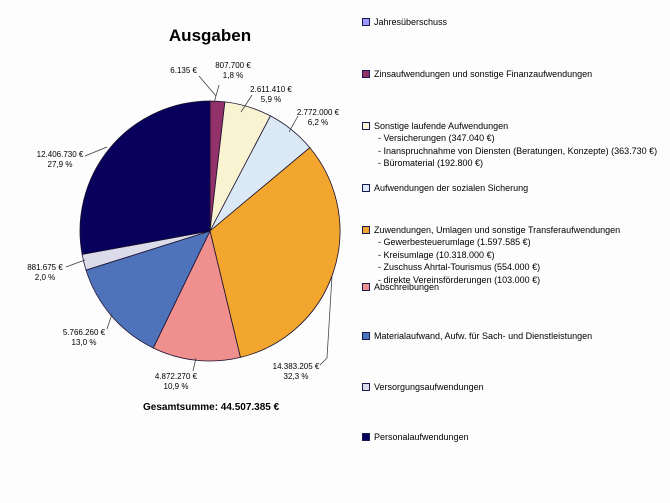  I want to click on legend-sub-item: - direkte Vereinsförderungen (103.000 €), so click(459, 279).